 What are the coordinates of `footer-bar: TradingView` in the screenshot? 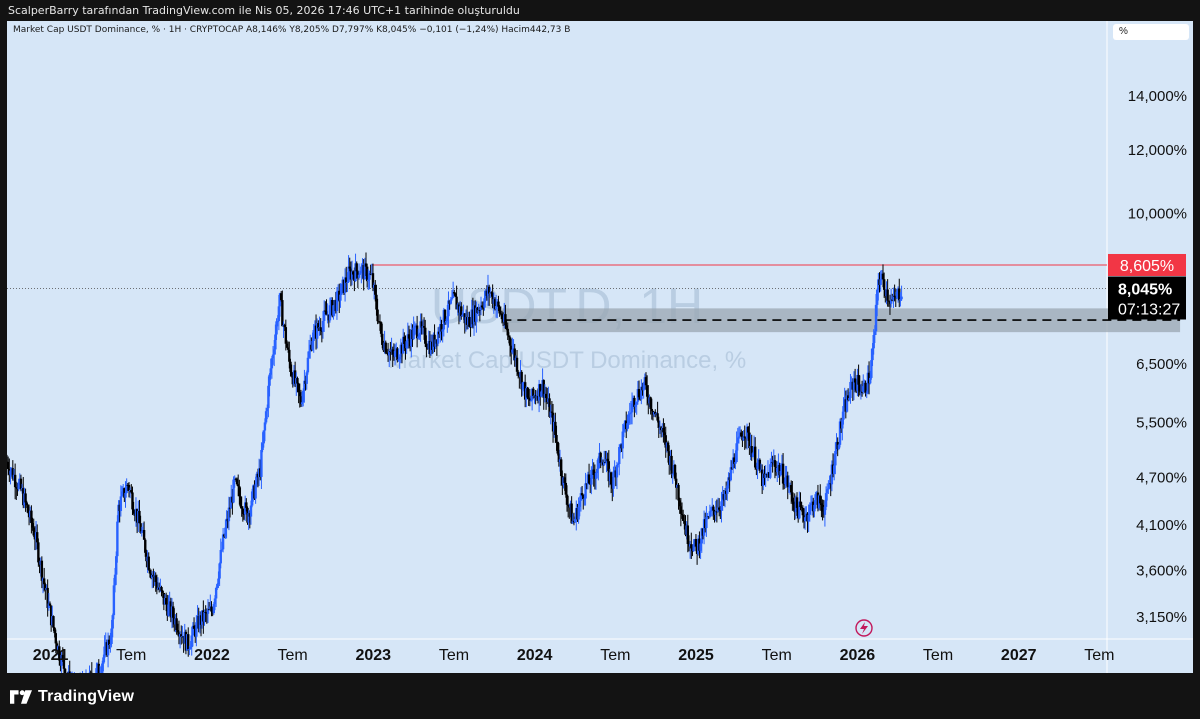 It's located at (600, 696).